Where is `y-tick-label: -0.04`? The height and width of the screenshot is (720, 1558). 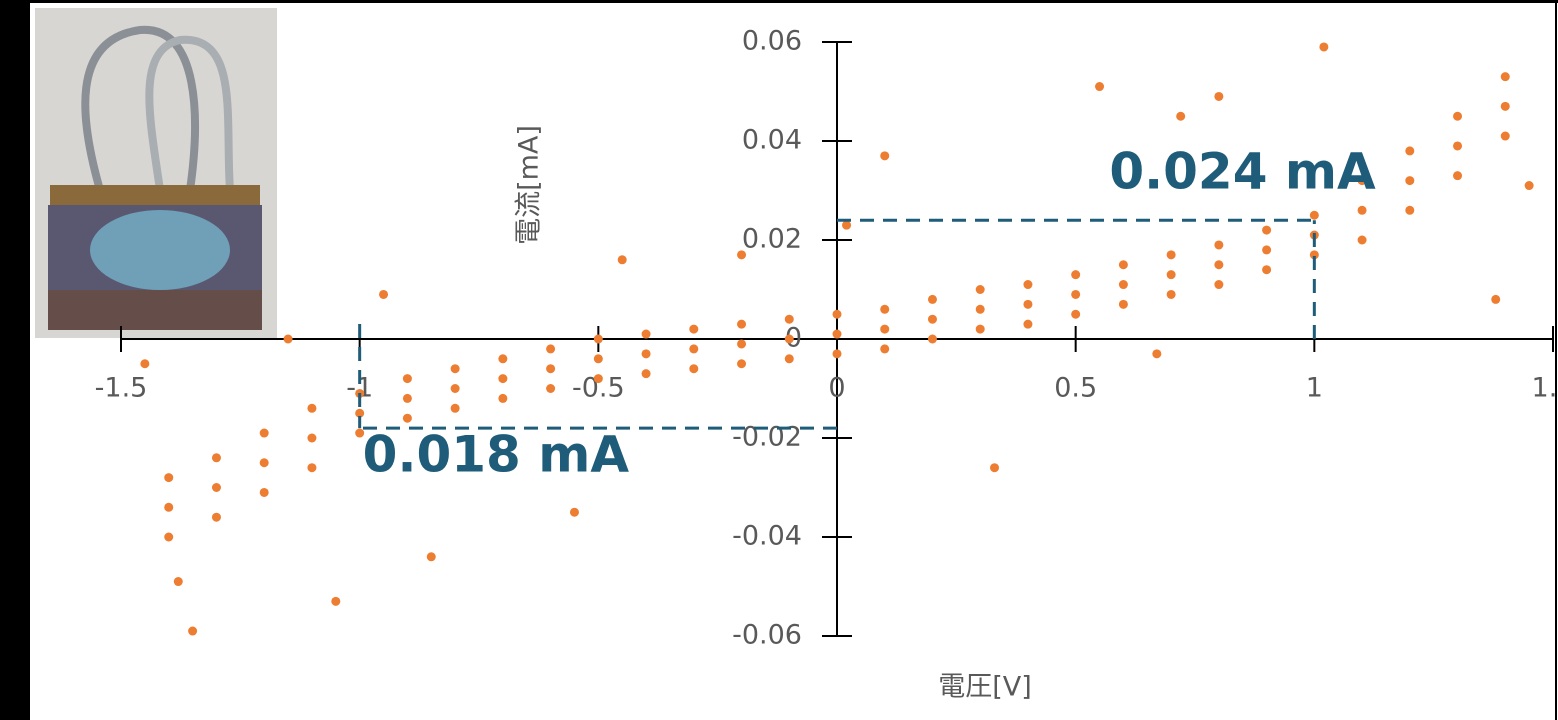
y-tick-label: -0.04 is located at coordinates (767, 536).